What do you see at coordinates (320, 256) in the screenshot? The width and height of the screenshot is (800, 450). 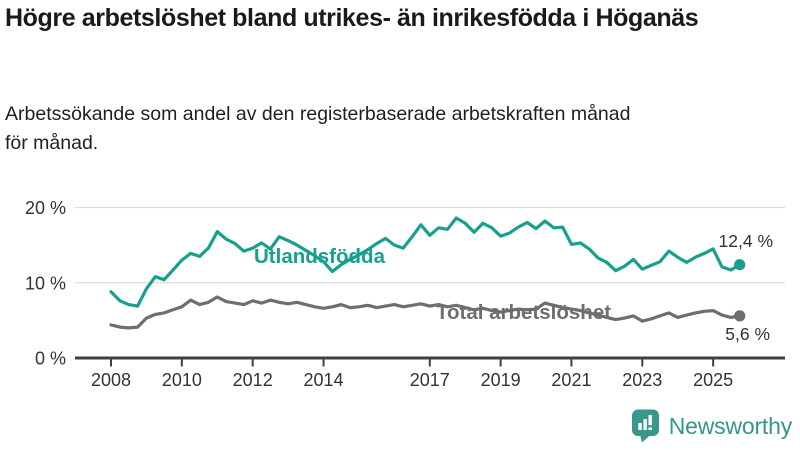 I see `series-label-0: Utlandsfödda` at bounding box center [320, 256].